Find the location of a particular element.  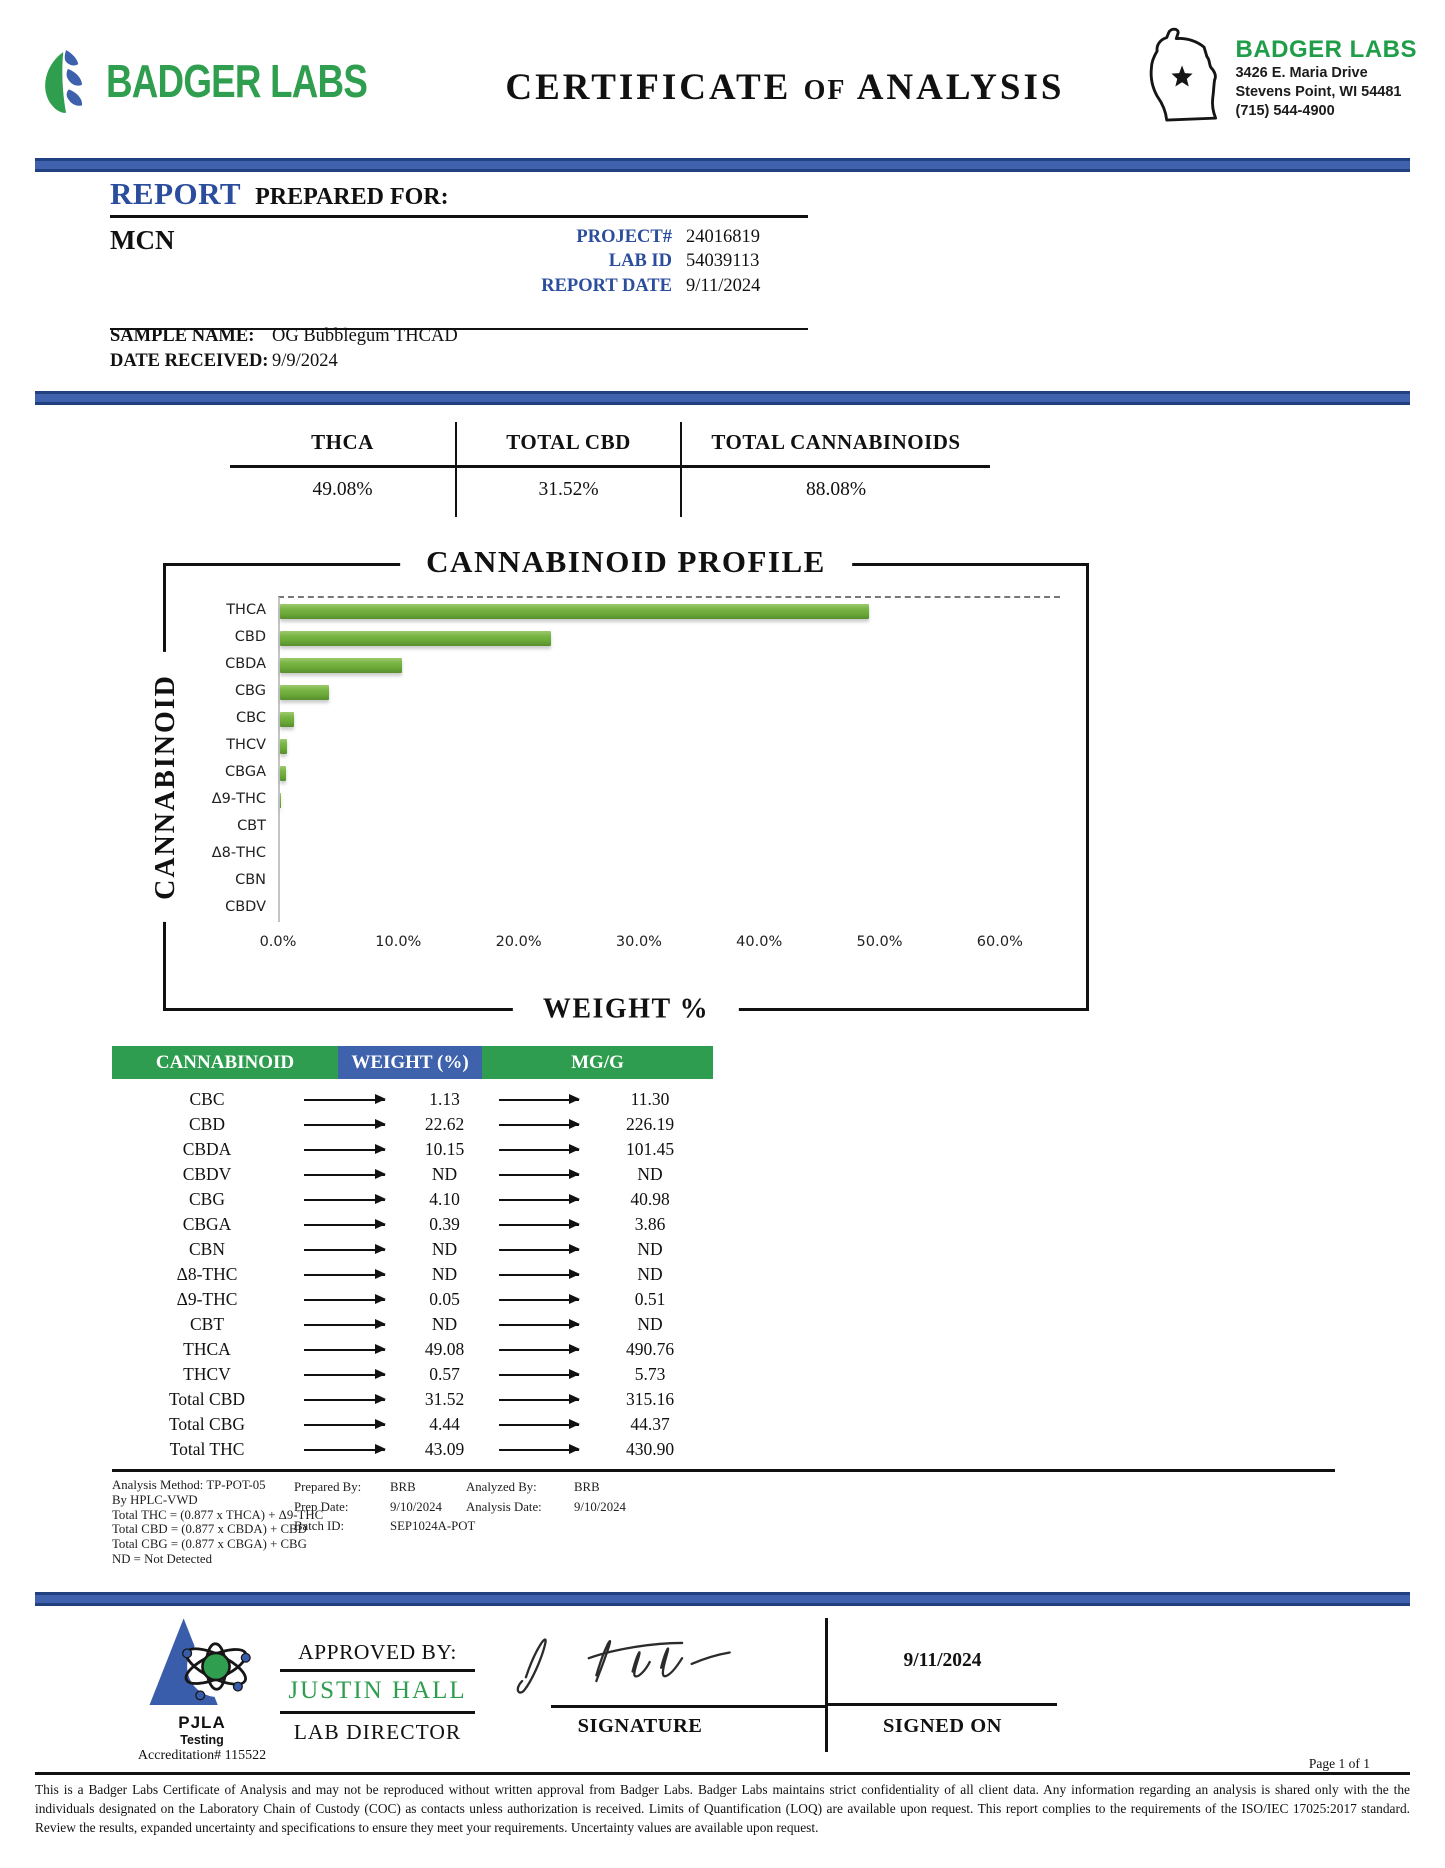

date-received-row: DATE RECEIVED: 9/9/2024 is located at coordinates (284, 361).